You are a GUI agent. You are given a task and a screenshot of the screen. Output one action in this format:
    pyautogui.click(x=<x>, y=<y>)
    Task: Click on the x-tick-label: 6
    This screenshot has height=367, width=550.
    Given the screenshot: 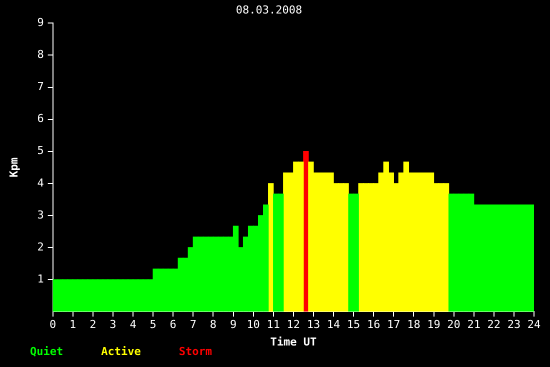 What is the action you would take?
    pyautogui.click(x=173, y=325)
    